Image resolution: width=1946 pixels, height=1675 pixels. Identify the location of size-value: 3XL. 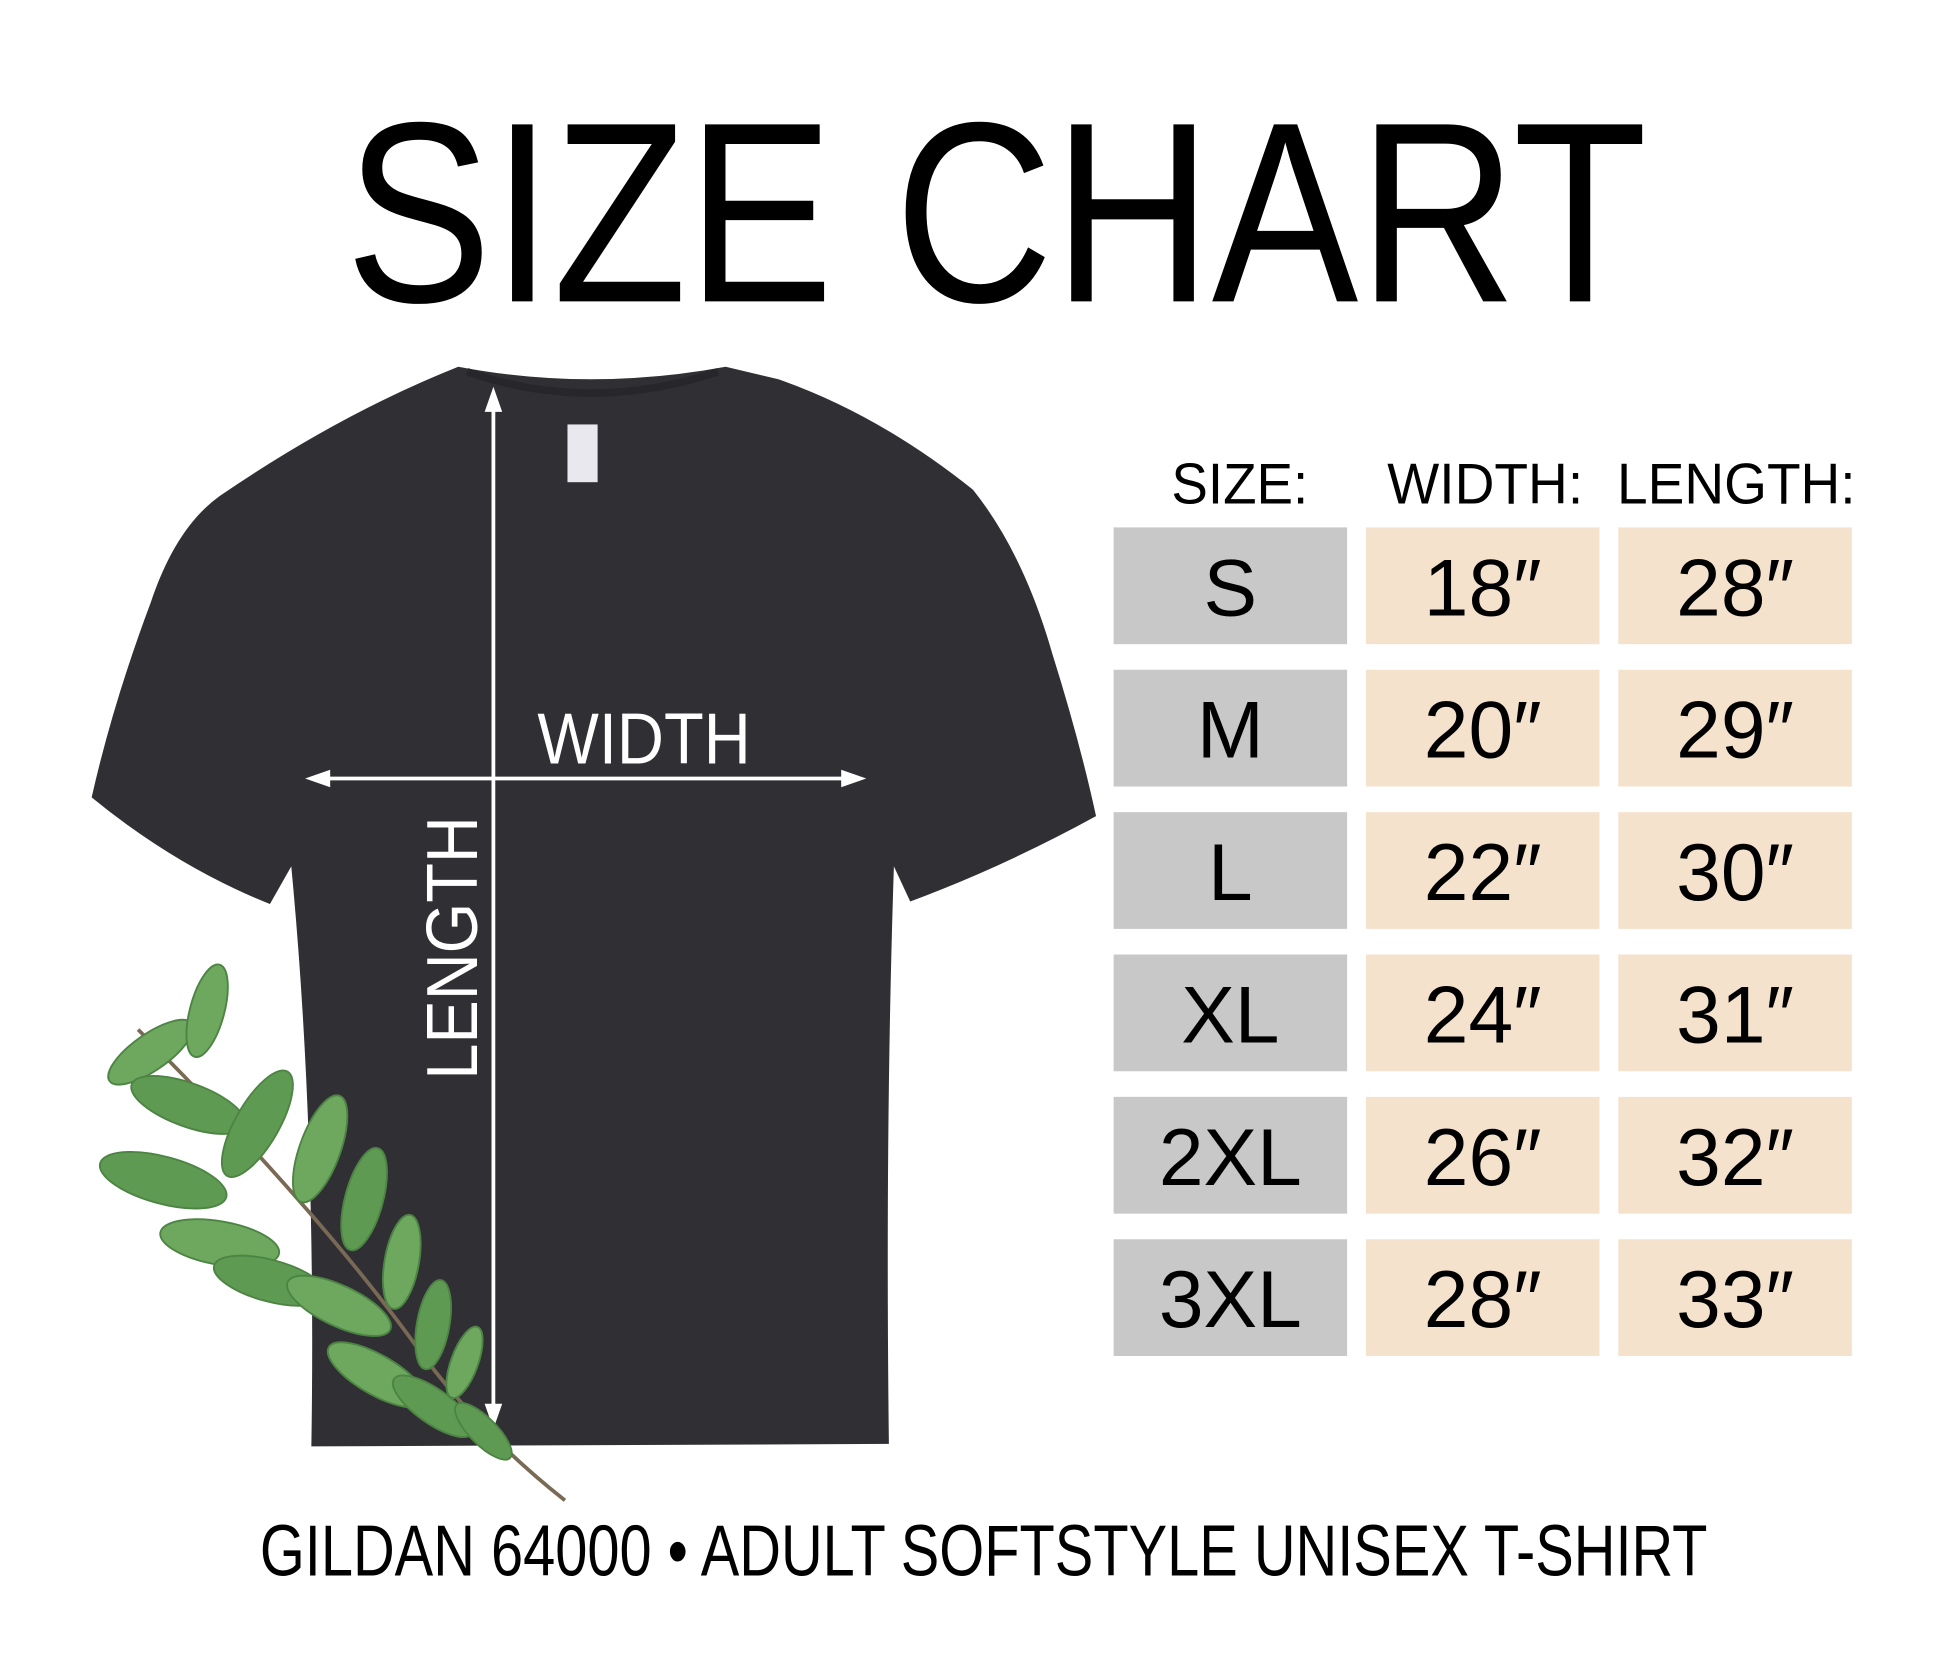
(1230, 1300).